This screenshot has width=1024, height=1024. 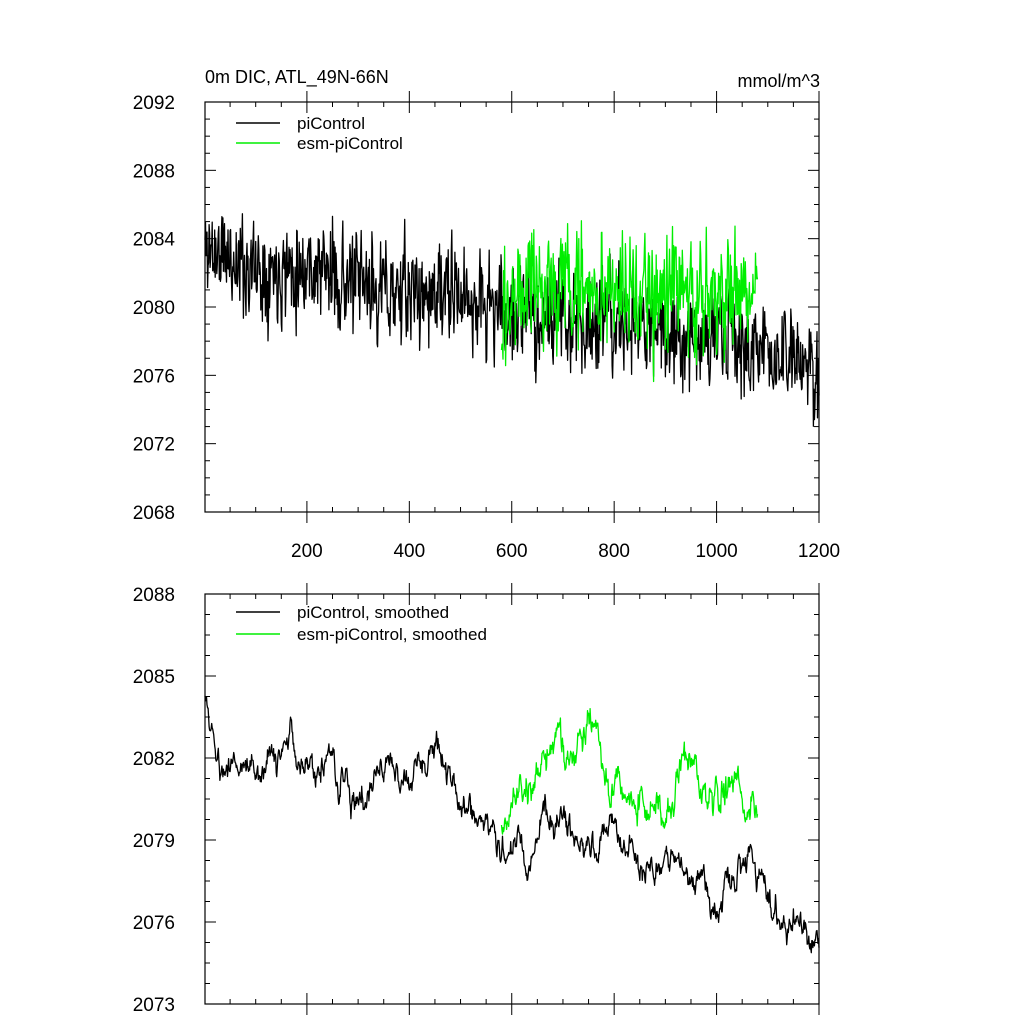 What do you see at coordinates (154, 240) in the screenshot?
I see `top-y-tick-label: 2084` at bounding box center [154, 240].